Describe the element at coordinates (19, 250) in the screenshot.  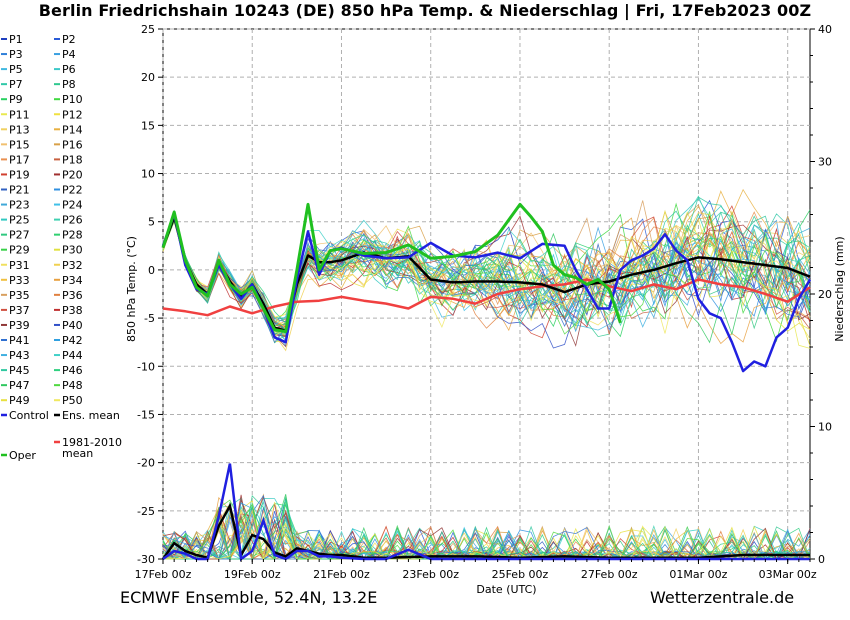
I see `legend-label: P29` at that location.